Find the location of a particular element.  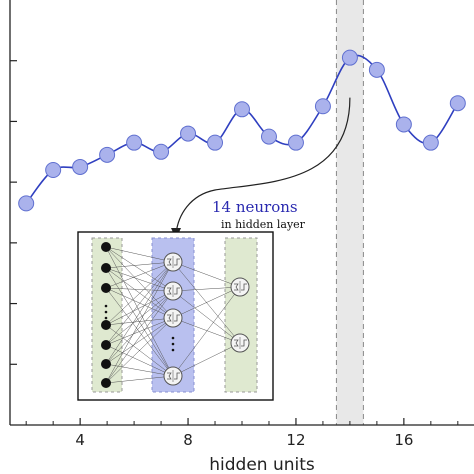

hidden-neuron-1-sum-icon is located at coordinates (169, 291).